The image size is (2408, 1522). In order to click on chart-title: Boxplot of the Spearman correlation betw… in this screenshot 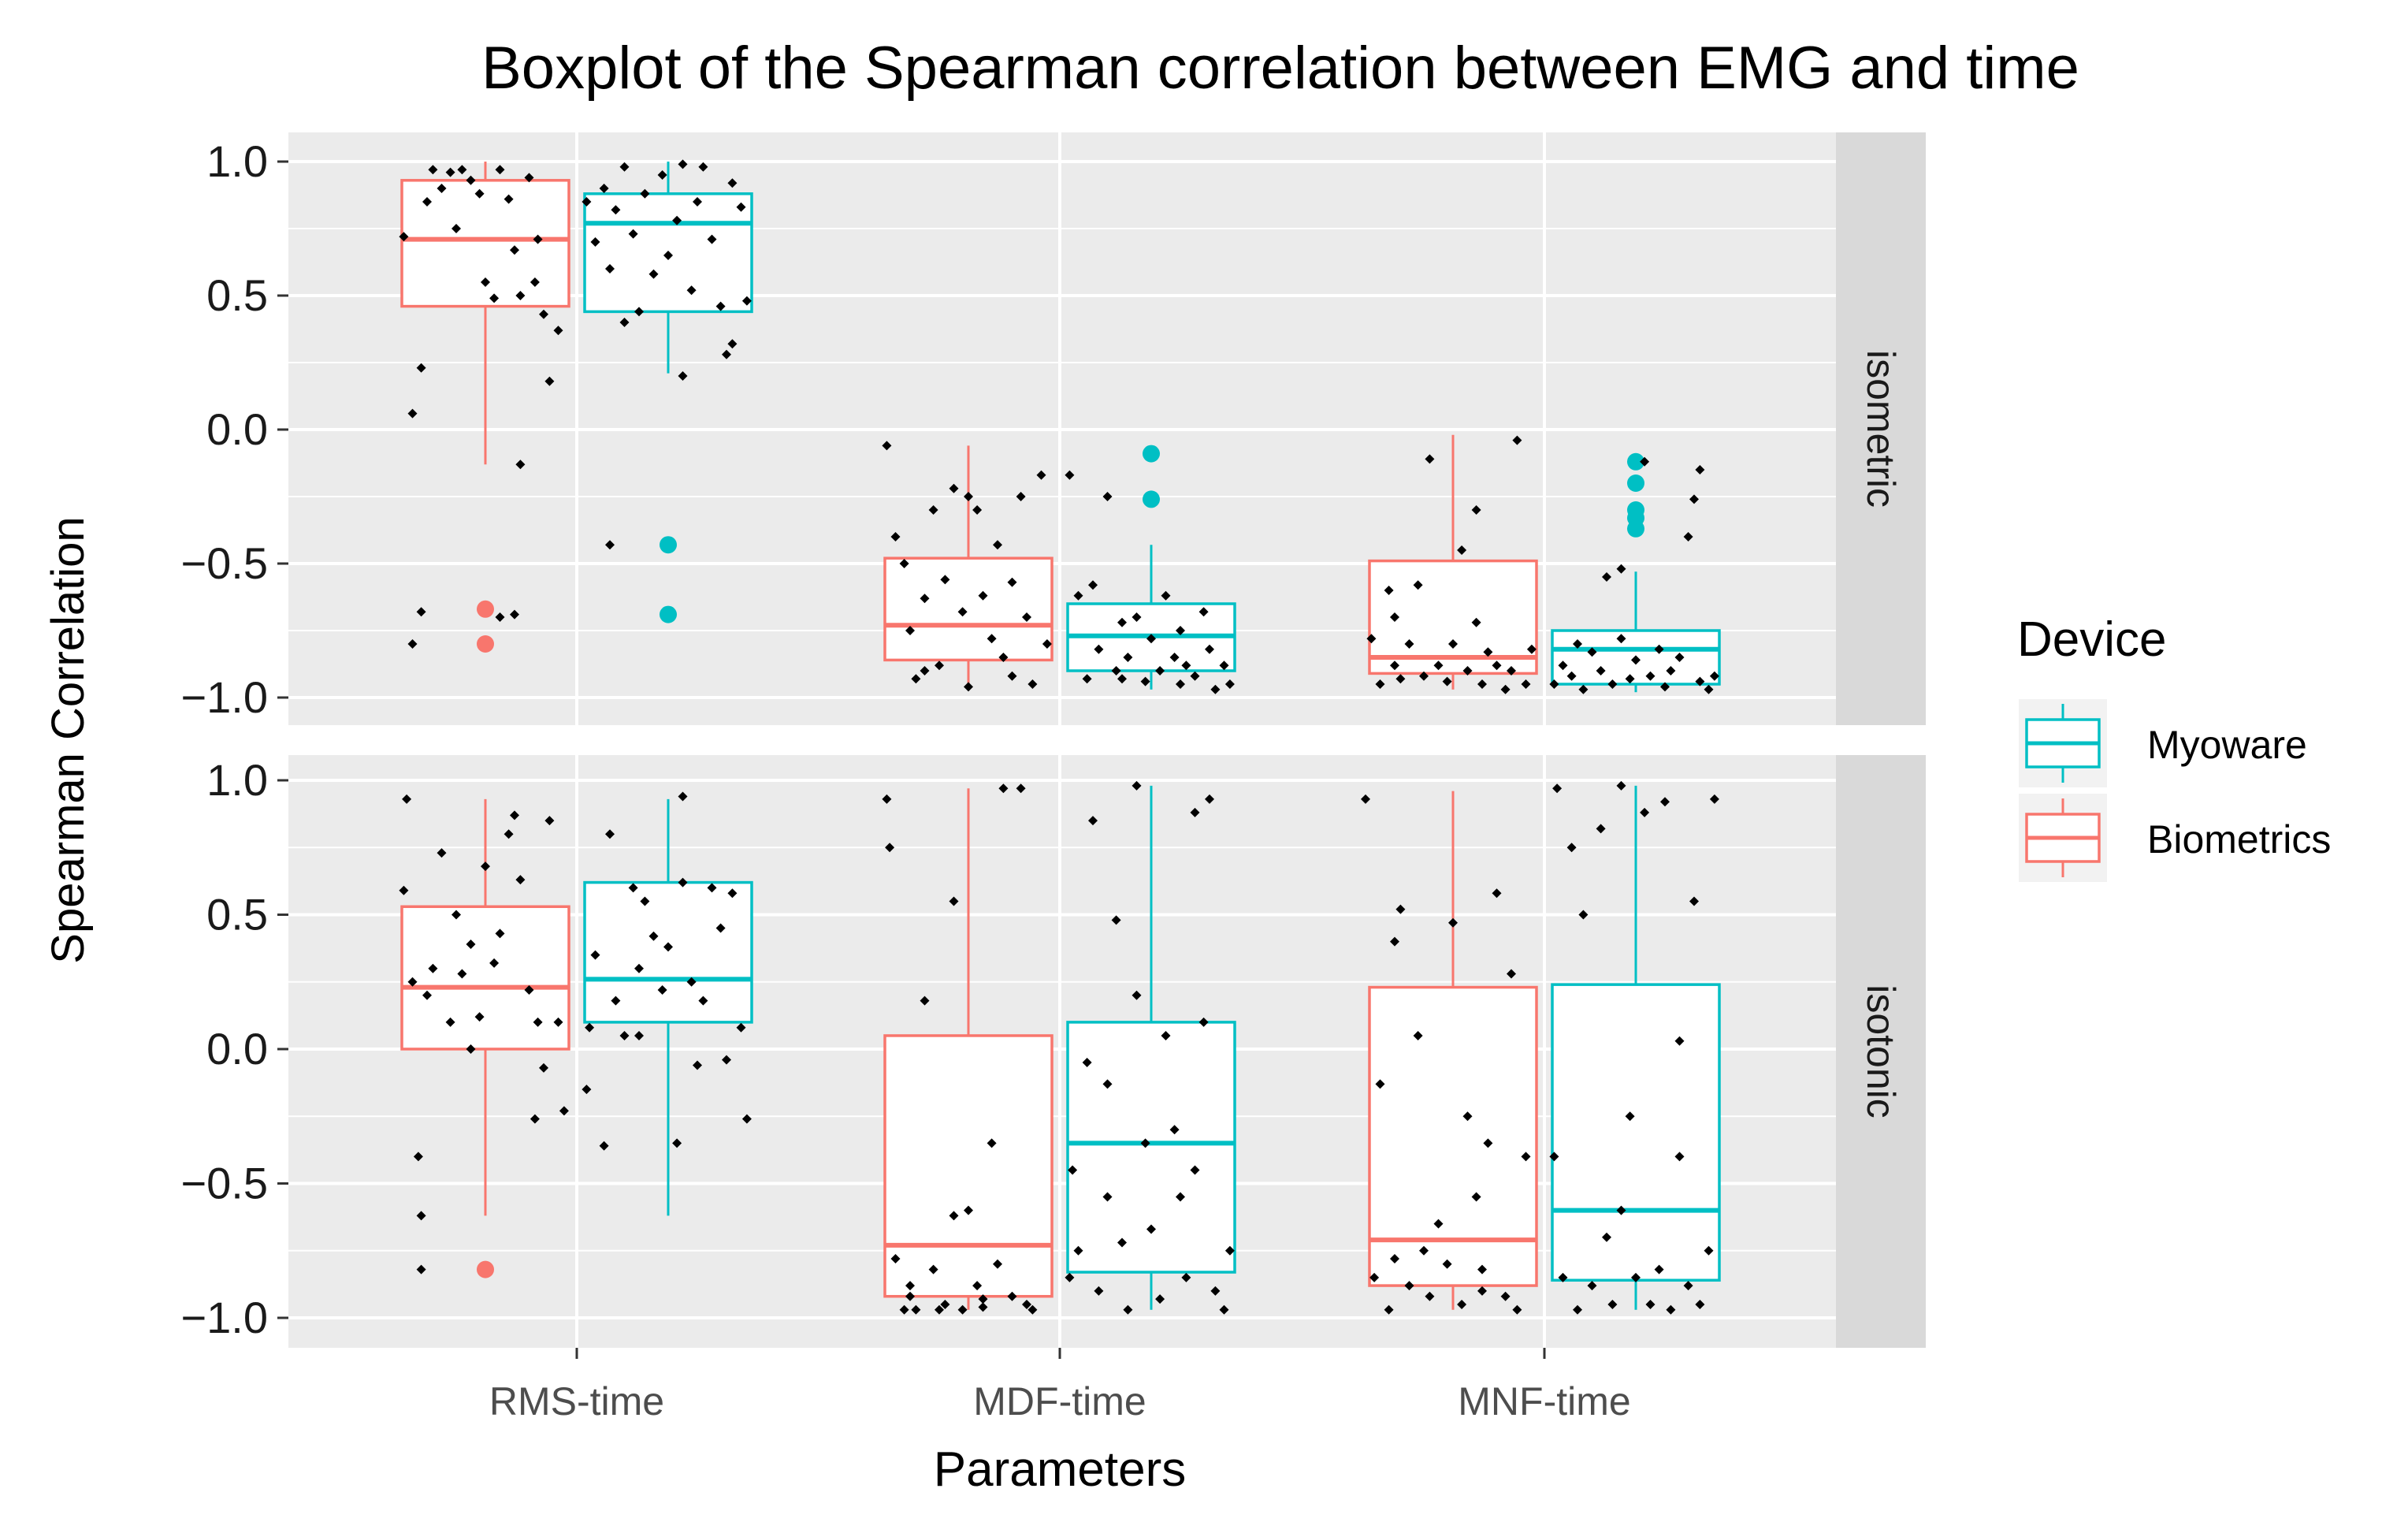, I will do `click(1280, 68)`.